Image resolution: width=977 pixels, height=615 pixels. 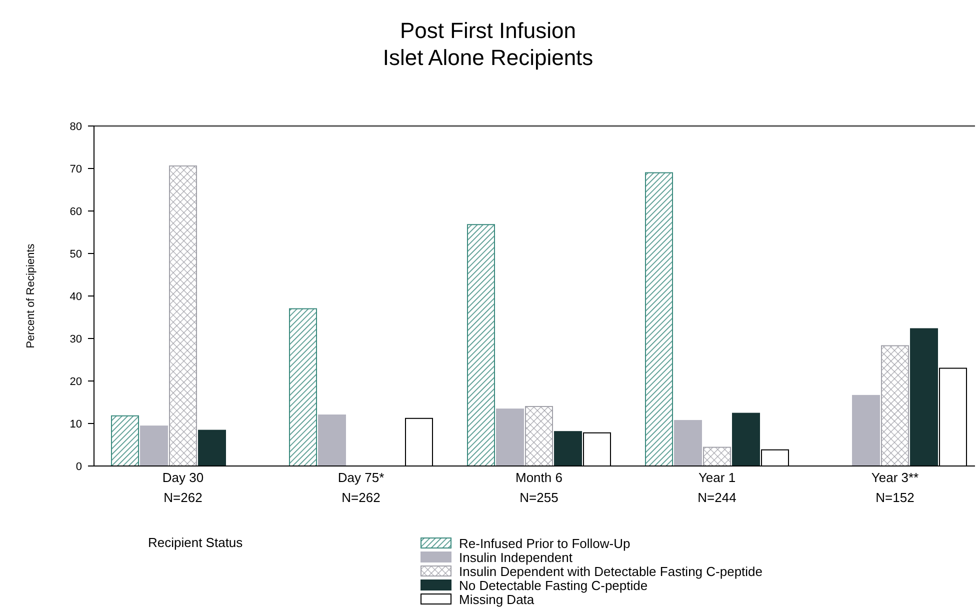 I want to click on x-tick-label: Day 30 N=262, so click(x=183, y=487).